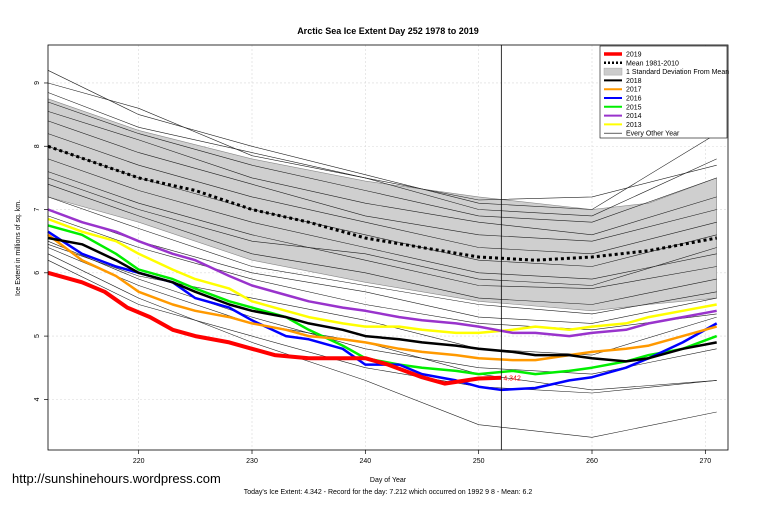  I want to click on legend-label: Mean 1981-2010, so click(652, 63).